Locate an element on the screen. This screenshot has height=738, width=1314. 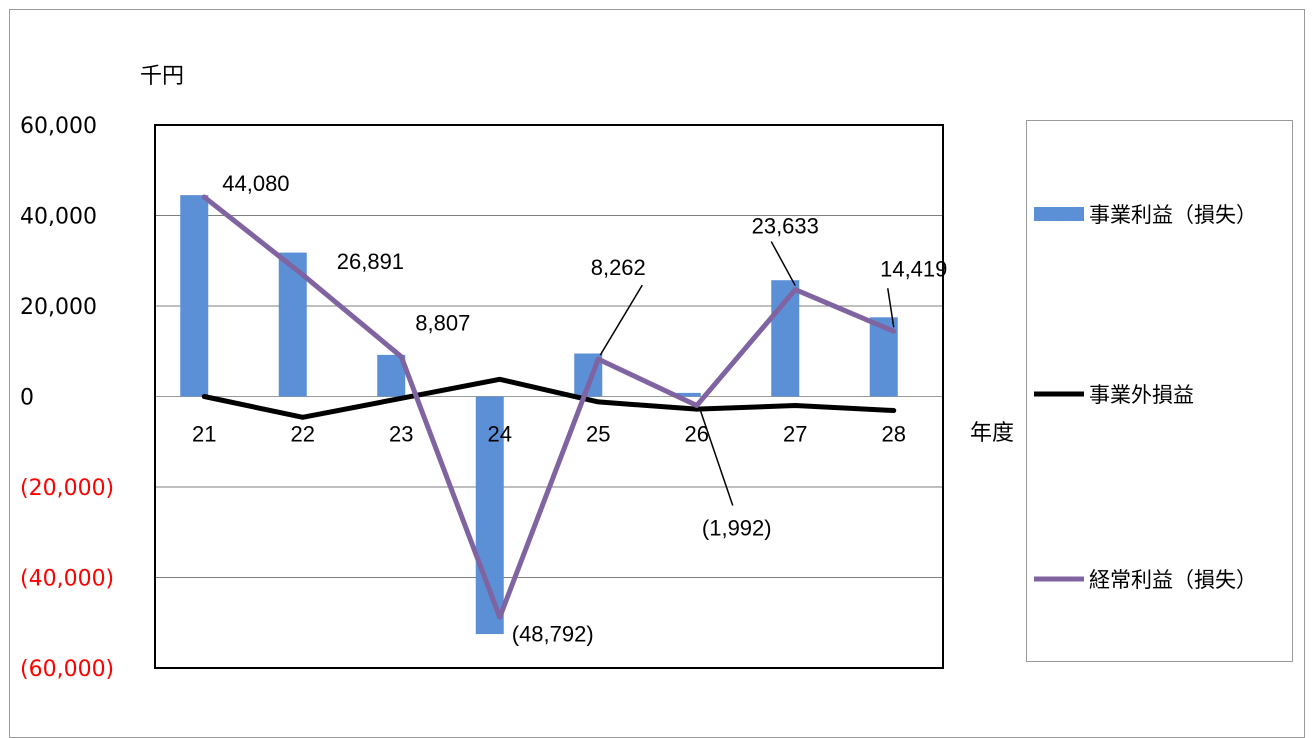
data-label: 44,080 is located at coordinates (255, 183).